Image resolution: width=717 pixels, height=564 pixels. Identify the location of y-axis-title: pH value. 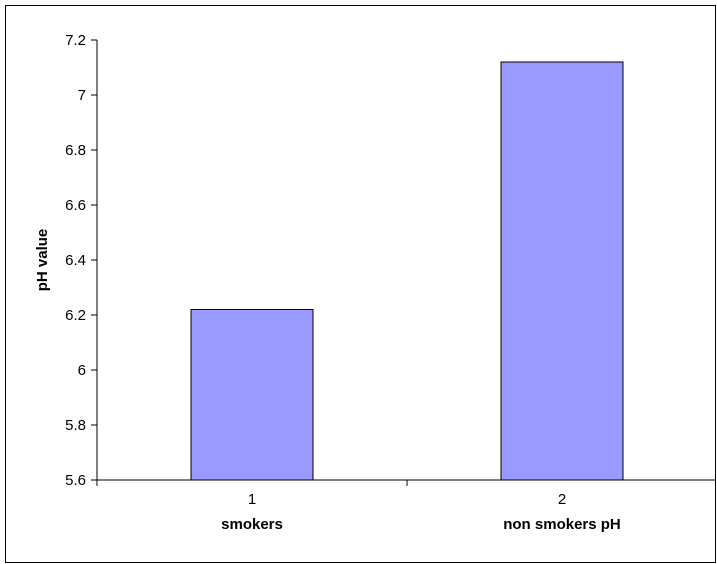
(42, 260).